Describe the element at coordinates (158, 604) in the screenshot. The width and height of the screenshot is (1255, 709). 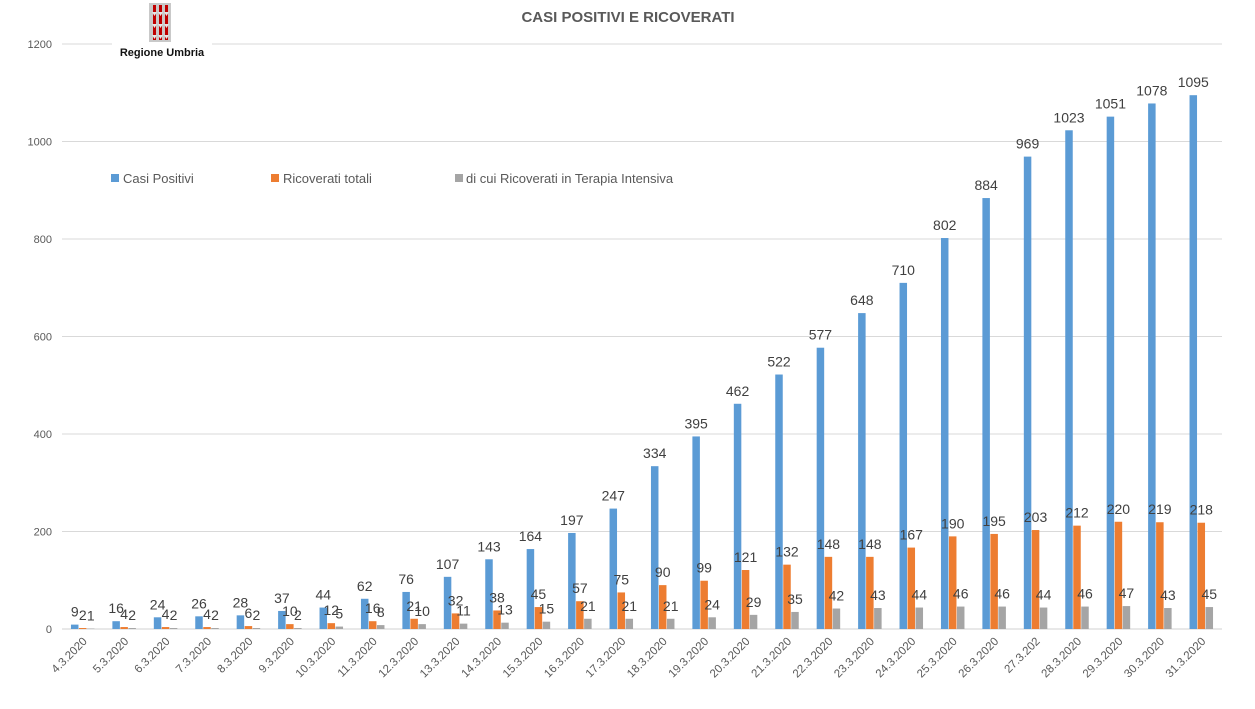
I see `data-label: 24` at that location.